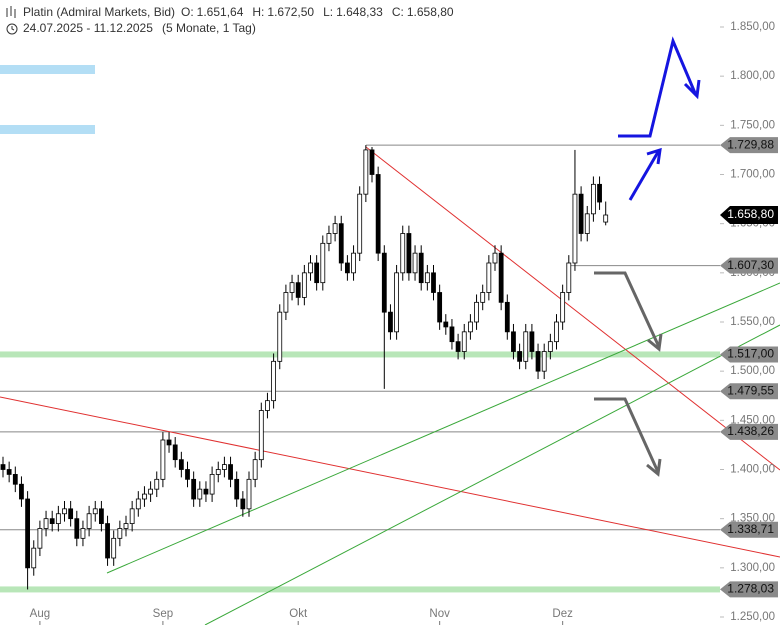  Describe the element at coordinates (430, 12) in the screenshot. I see `ohlc-value: 1.658,80` at that location.